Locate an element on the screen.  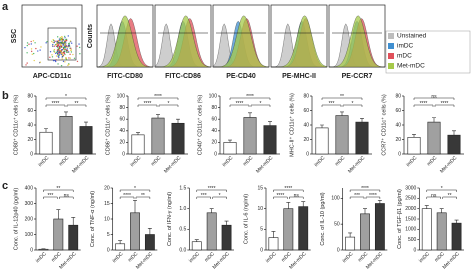
legend-swatch is located at coordinates (391, 46).